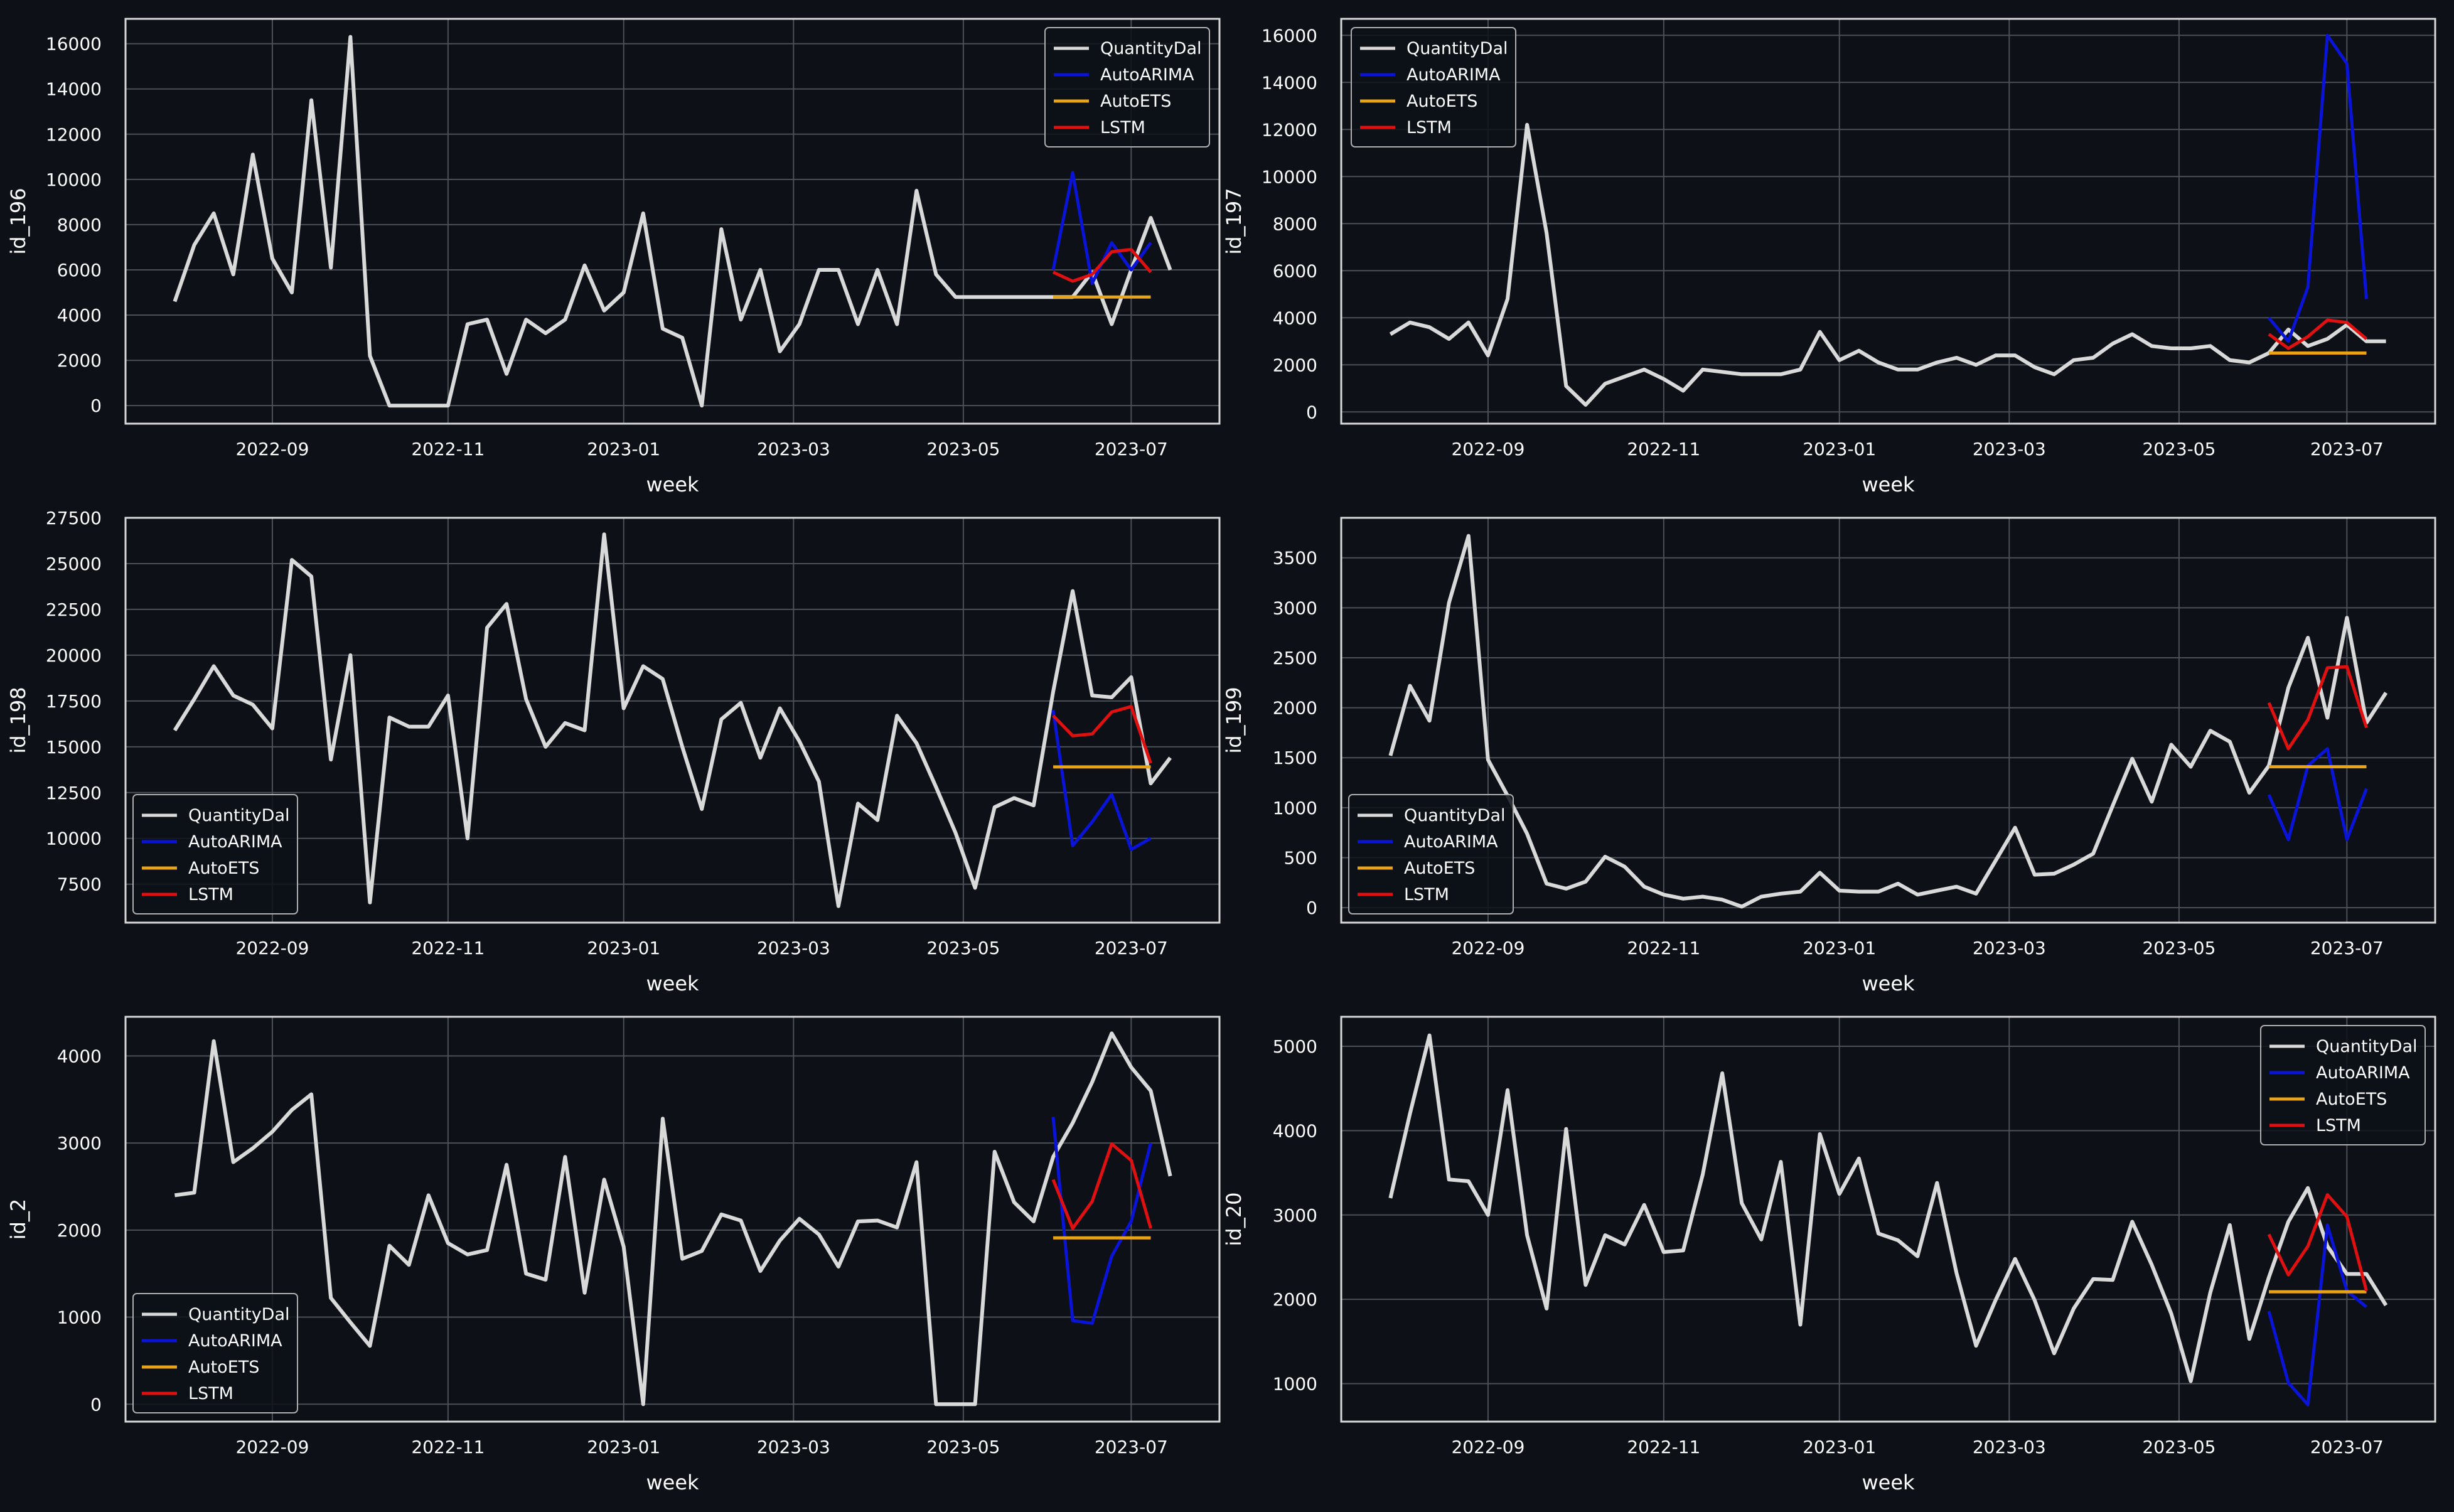 The height and width of the screenshot is (1512, 2454). I want to click on y-tick-label: 1500, so click(1295, 758).